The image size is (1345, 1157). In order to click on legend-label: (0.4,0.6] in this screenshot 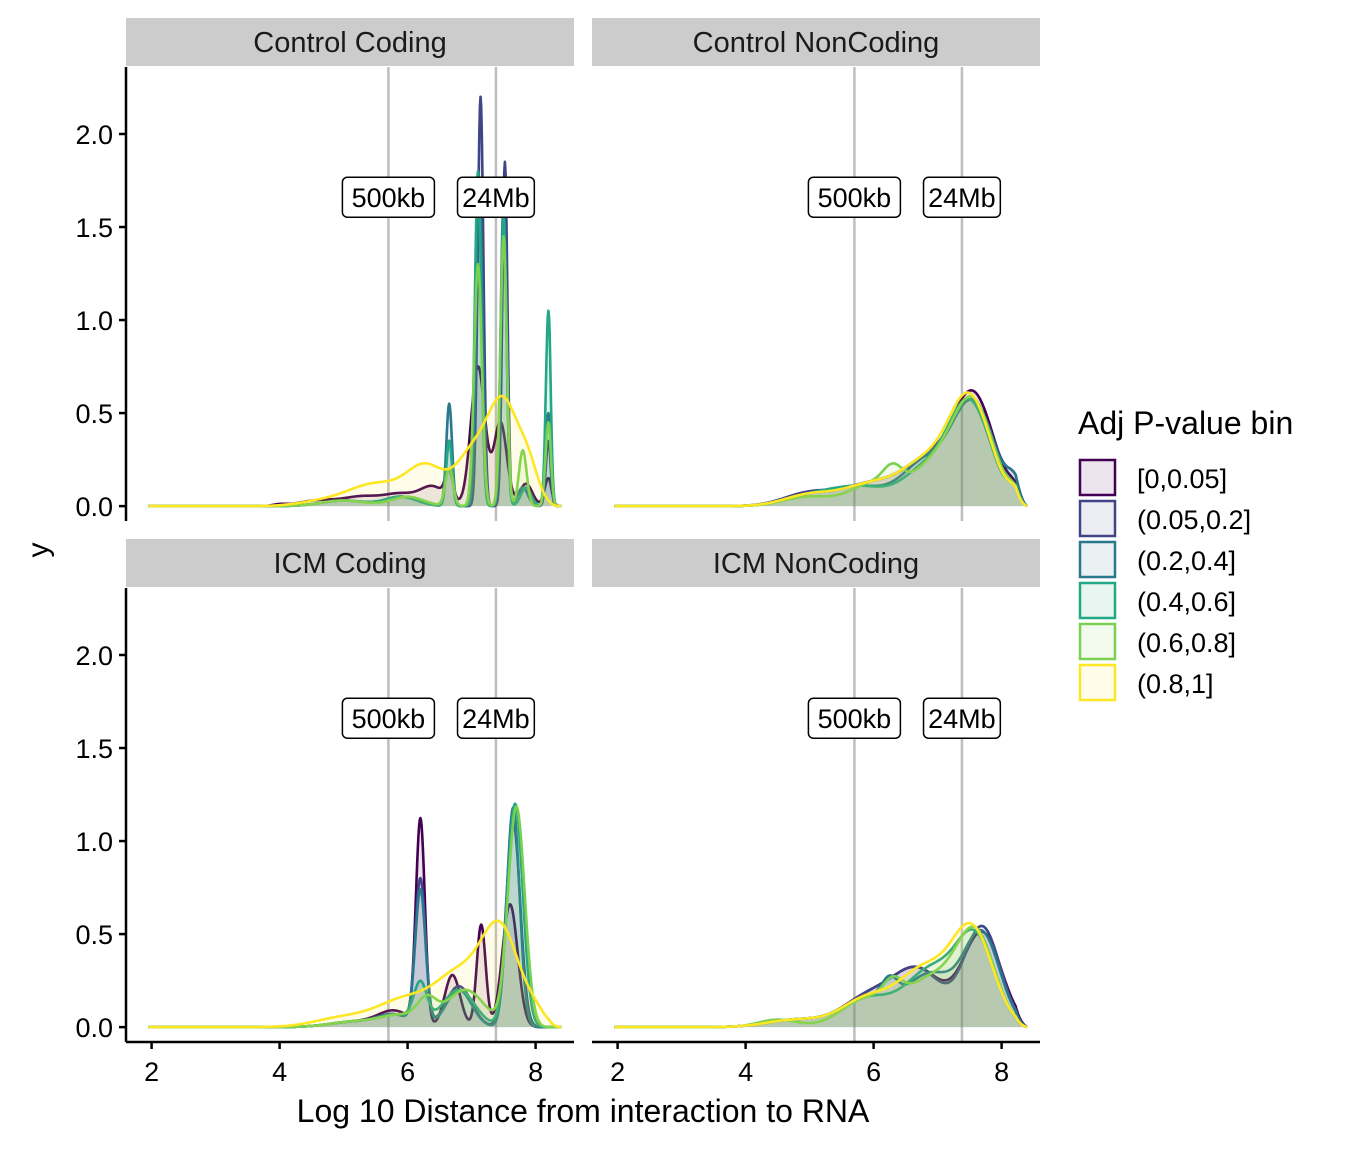, I will do `click(1186, 602)`.